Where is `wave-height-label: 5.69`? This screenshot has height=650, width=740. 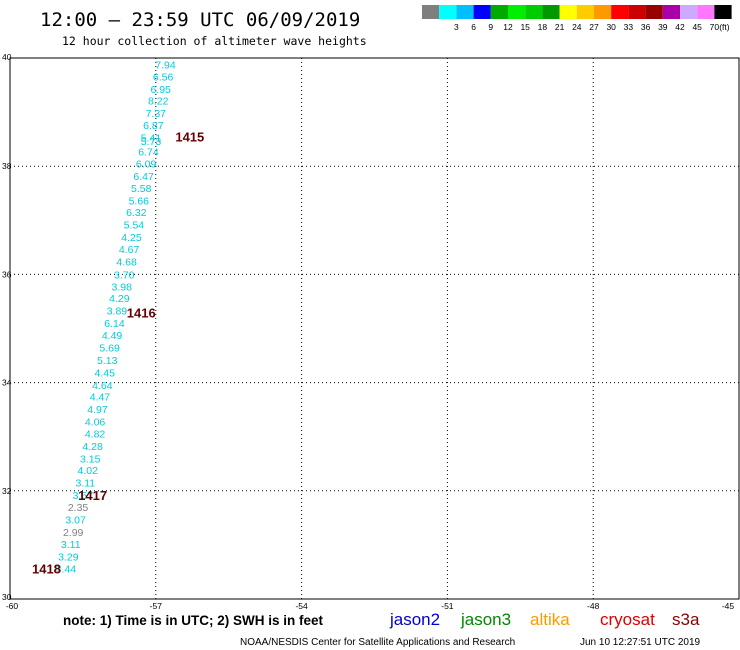 wave-height-label: 5.69 is located at coordinates (109, 348).